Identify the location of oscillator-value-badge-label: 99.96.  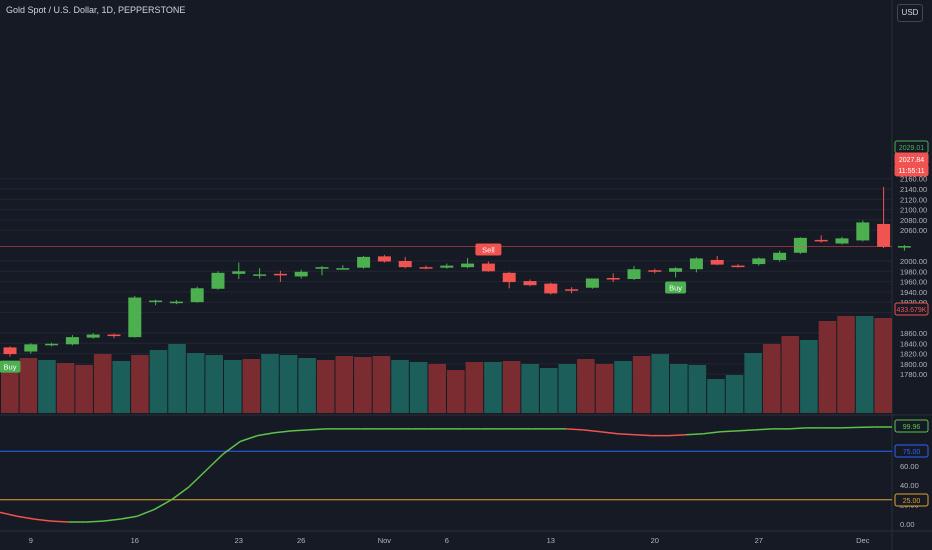
(912, 427).